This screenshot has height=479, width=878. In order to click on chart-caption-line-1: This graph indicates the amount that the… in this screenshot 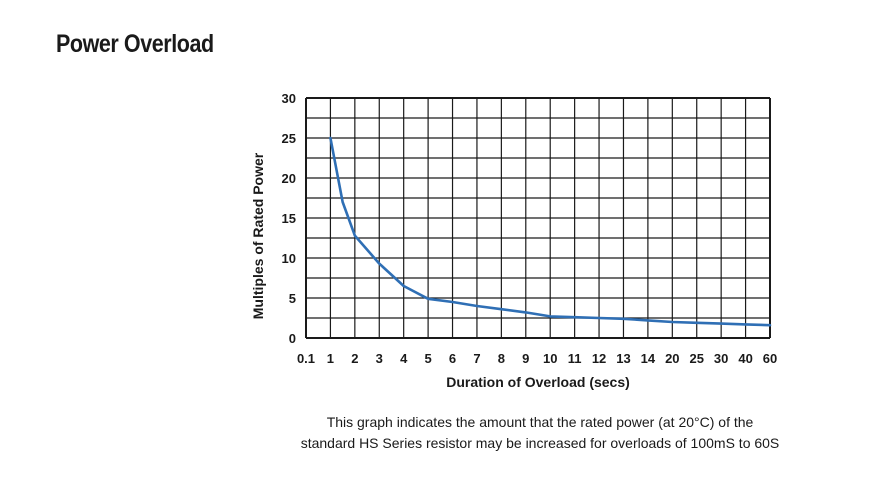, I will do `click(540, 422)`.